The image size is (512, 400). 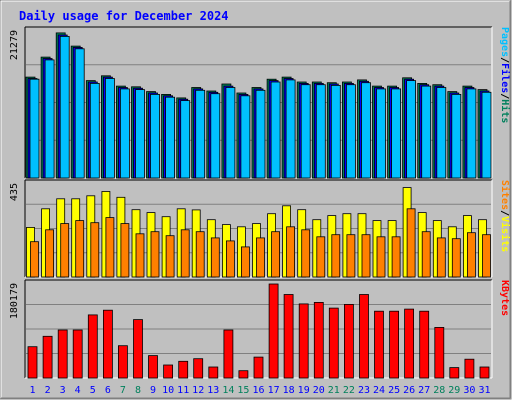 What do you see at coordinates (505, 234) in the screenshot?
I see `legend-item-visits: Visits` at bounding box center [505, 234].